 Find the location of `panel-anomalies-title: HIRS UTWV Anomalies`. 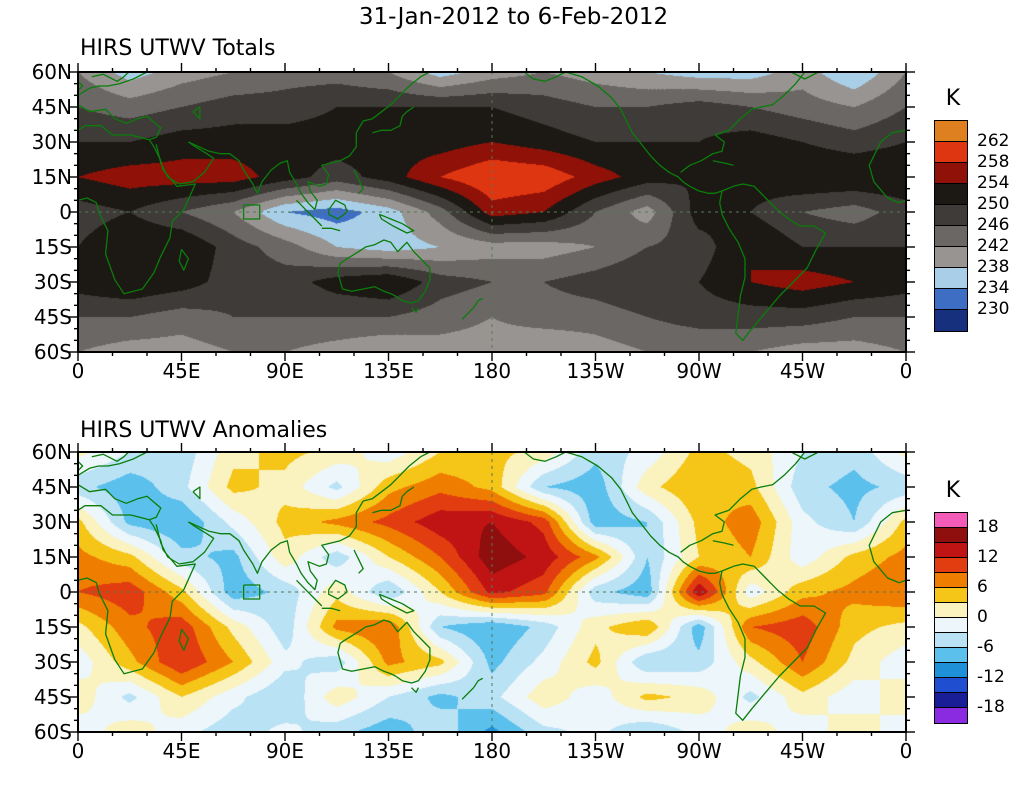

panel-anomalies-title: HIRS UTWV Anomalies is located at coordinates (204, 430).